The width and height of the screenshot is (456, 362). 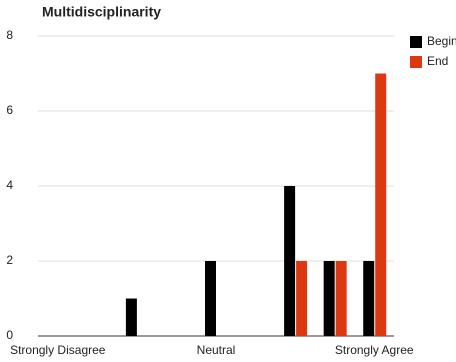 What do you see at coordinates (9, 110) in the screenshot?
I see `y-tick-label: 6` at bounding box center [9, 110].